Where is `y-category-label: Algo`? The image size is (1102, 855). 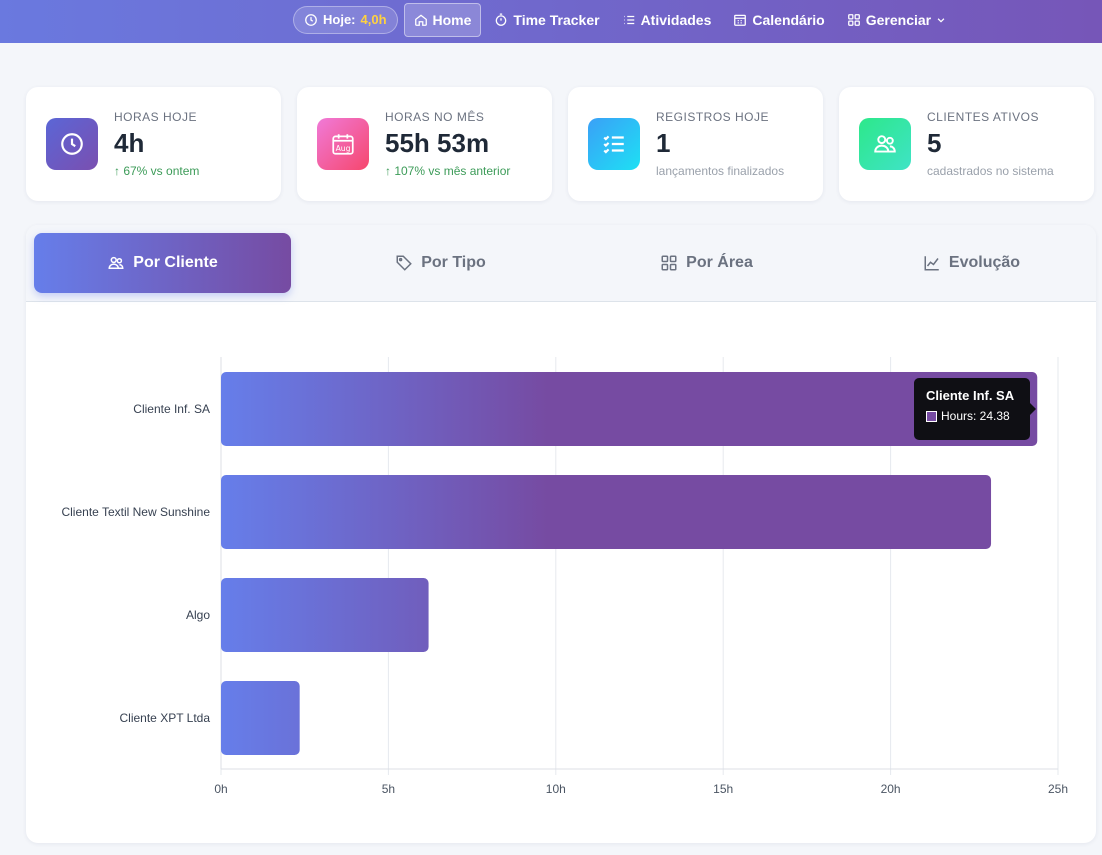
y-category-label: Algo is located at coordinates (198, 615).